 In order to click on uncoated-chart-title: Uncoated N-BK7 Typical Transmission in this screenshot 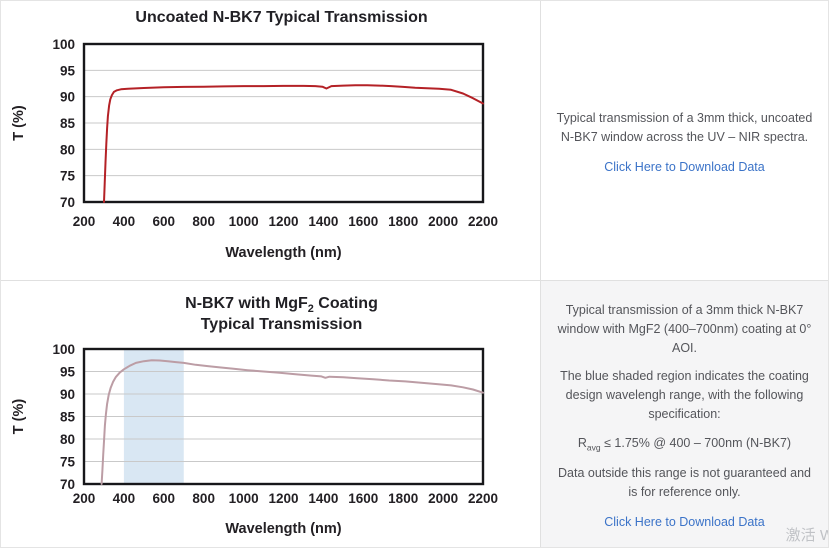, I will do `click(281, 17)`.